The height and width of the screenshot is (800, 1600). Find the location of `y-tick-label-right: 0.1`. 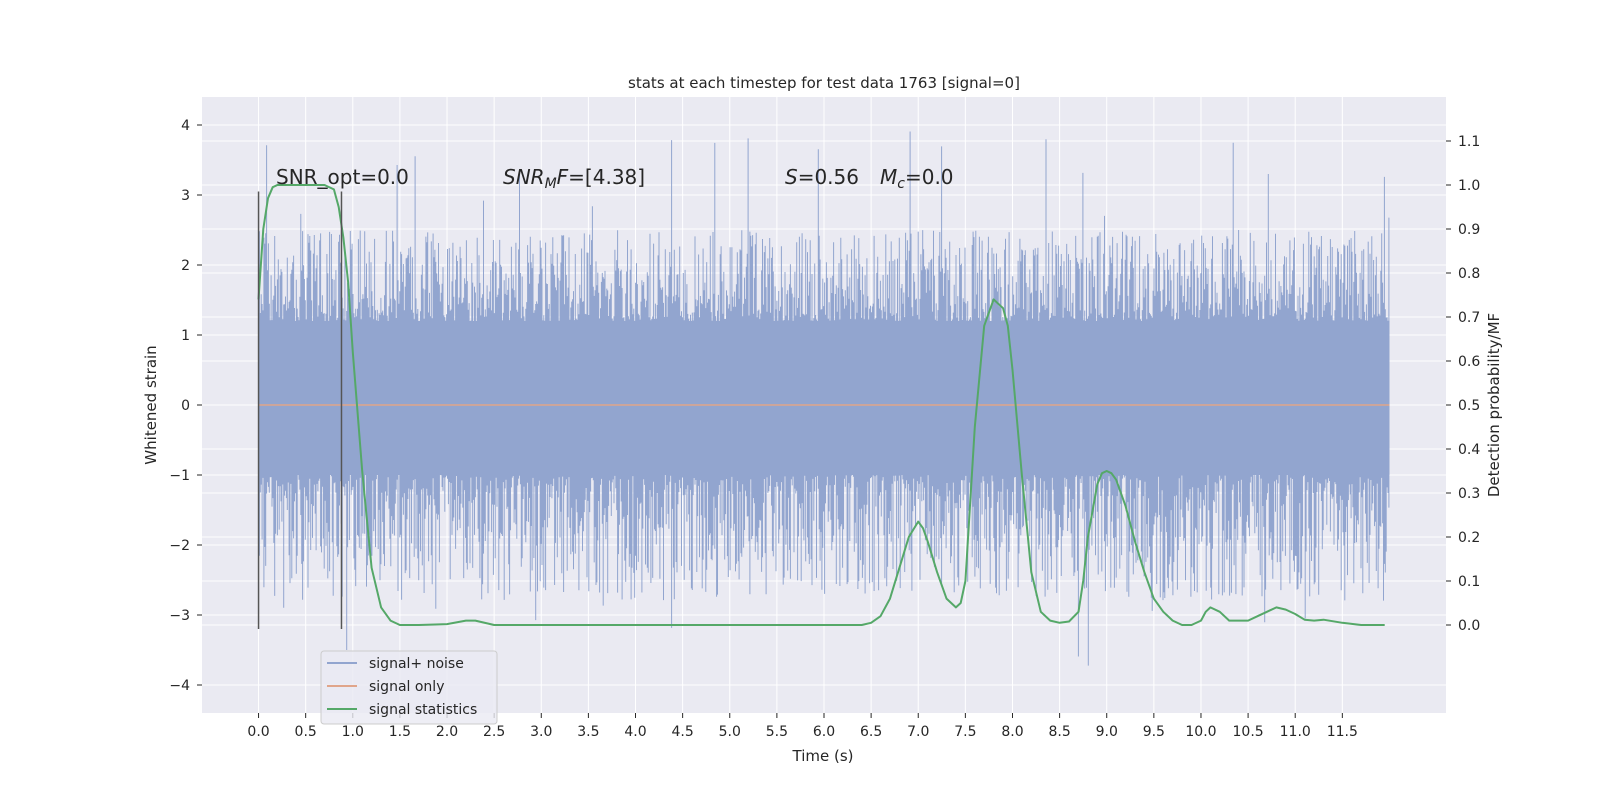

y-tick-label-right: 0.1 is located at coordinates (1469, 582).